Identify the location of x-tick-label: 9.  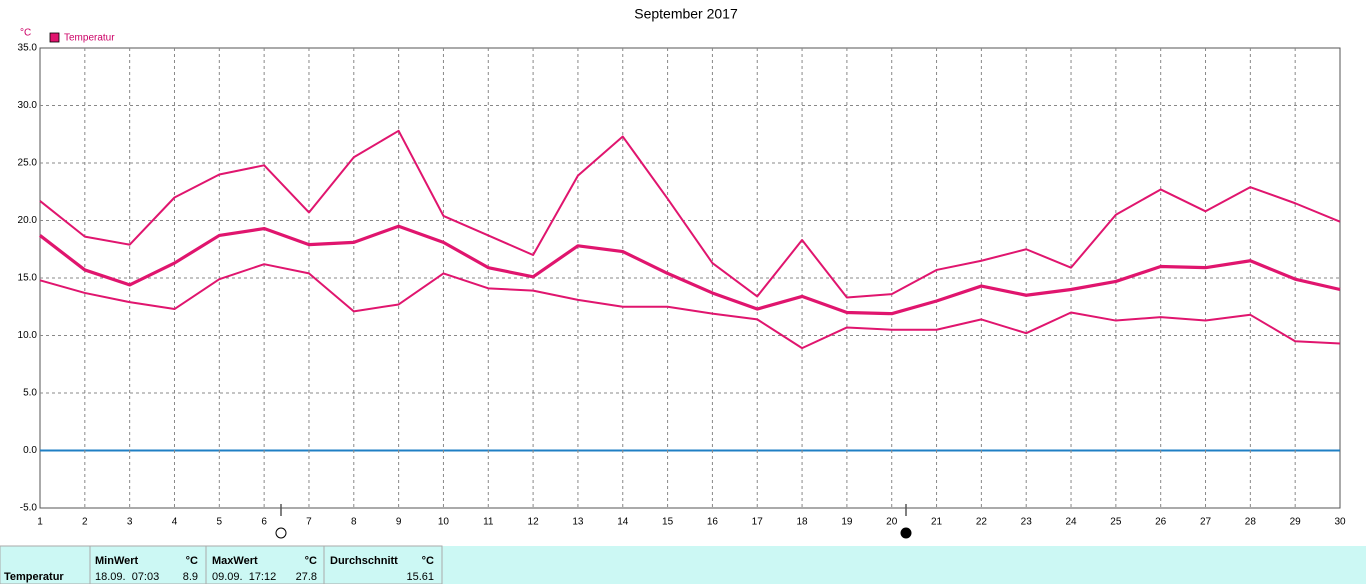
(399, 522).